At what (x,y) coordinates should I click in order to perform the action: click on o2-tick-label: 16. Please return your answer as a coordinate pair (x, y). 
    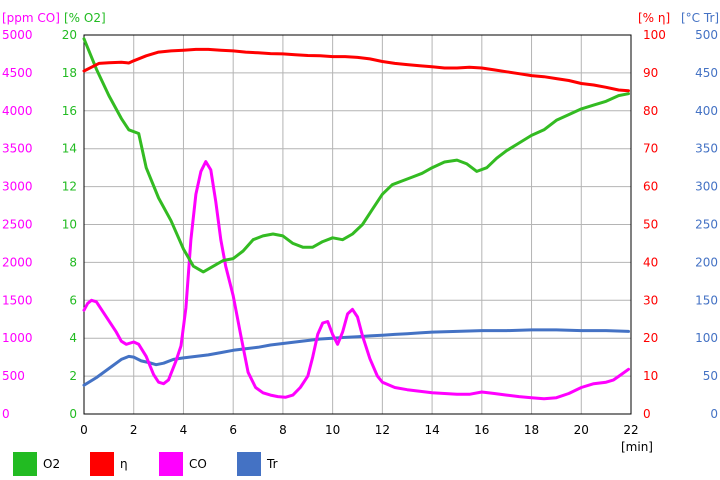
    Looking at the image, I should click on (69, 111).